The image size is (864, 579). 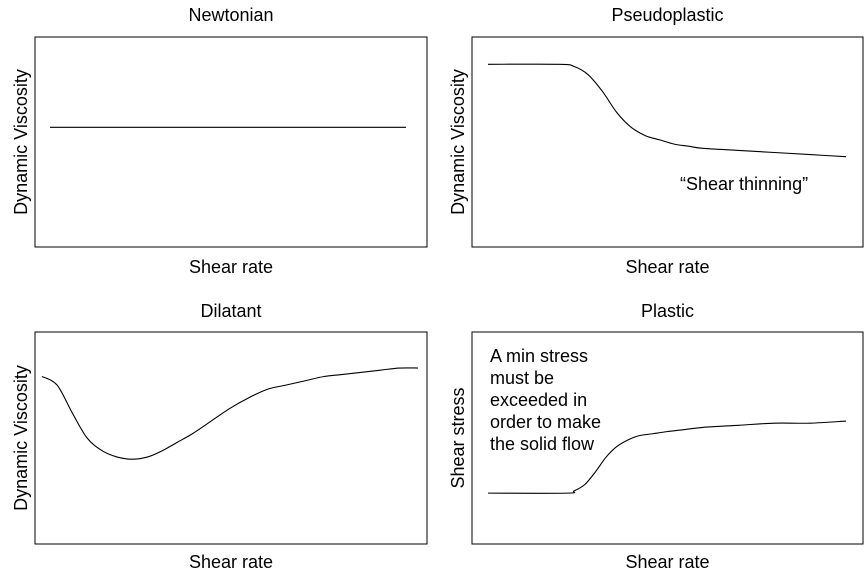 I want to click on chart-title: Plastic, so click(x=667, y=311).